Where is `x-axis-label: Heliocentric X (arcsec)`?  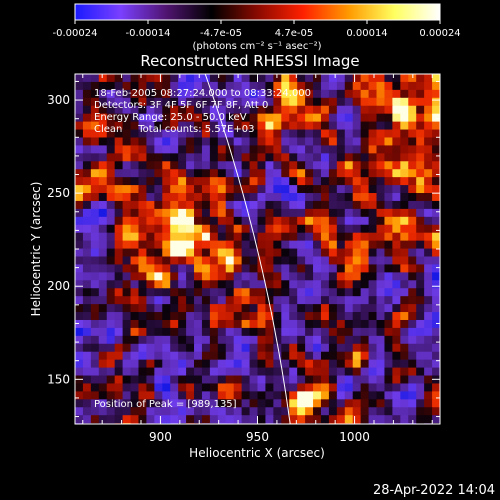
x-axis-label: Heliocentric X (arcsec) is located at coordinates (257, 453).